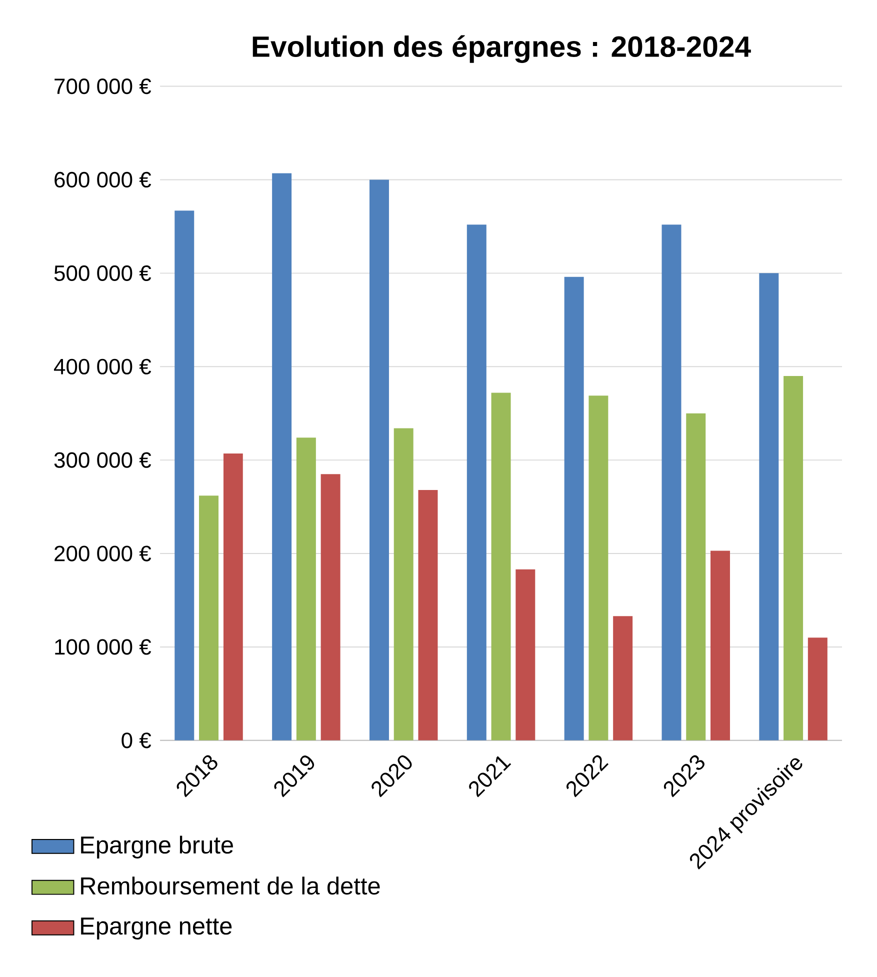 The width and height of the screenshot is (877, 977). Describe the element at coordinates (103, 460) in the screenshot. I see `y-tick-label: 300 000 €` at that location.